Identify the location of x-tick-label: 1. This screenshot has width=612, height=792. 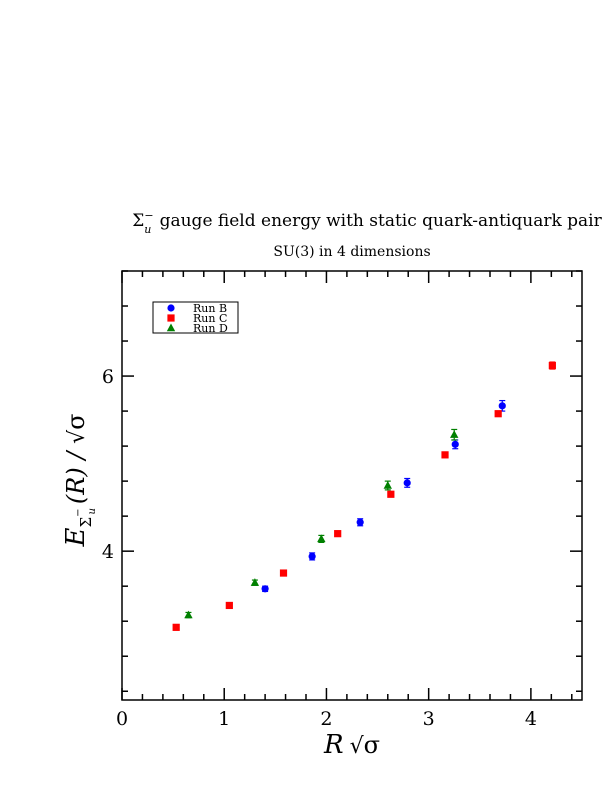
(224, 719).